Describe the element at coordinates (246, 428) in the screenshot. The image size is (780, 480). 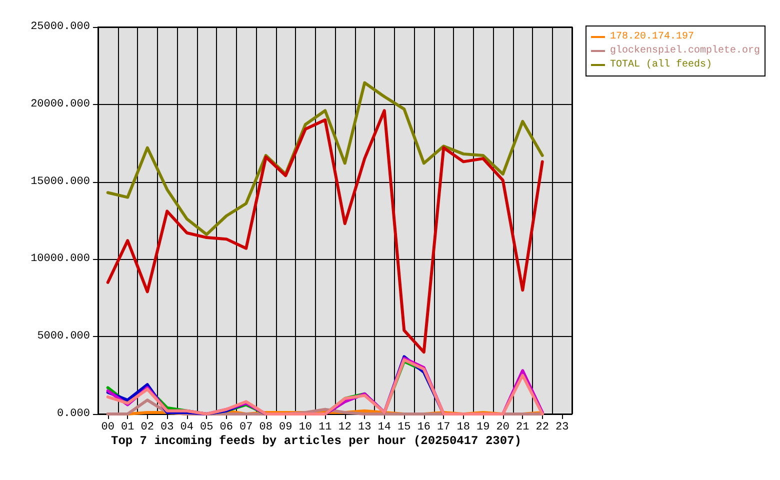
I see `x-tick-label: 07` at that location.